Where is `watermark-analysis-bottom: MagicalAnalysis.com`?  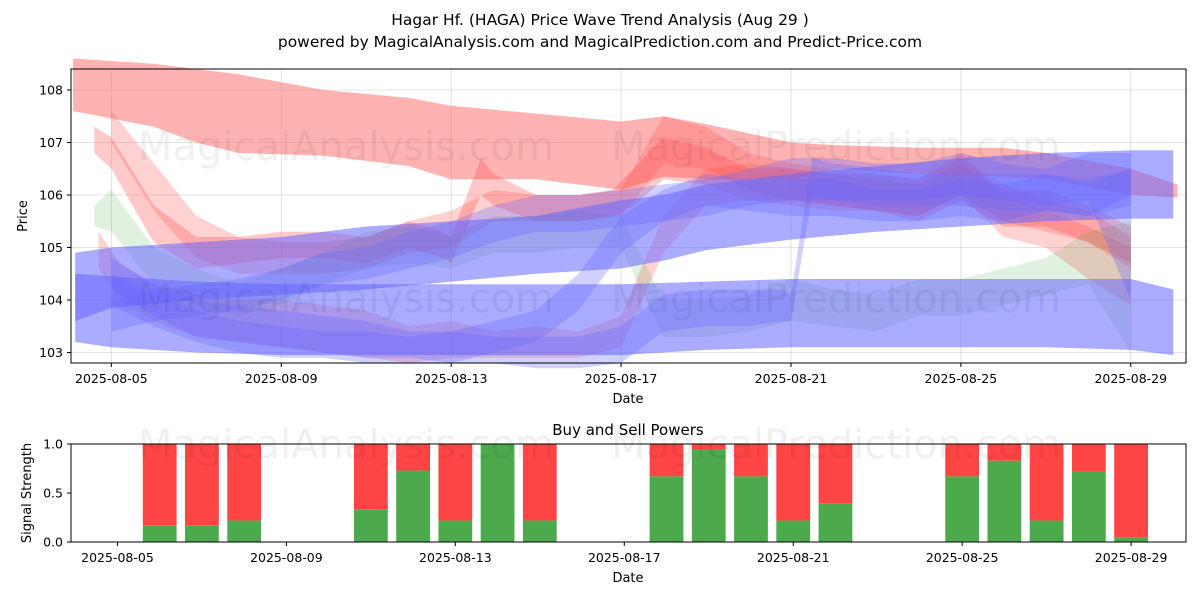 watermark-analysis-bottom: MagicalAnalysis.com is located at coordinates (346, 445).